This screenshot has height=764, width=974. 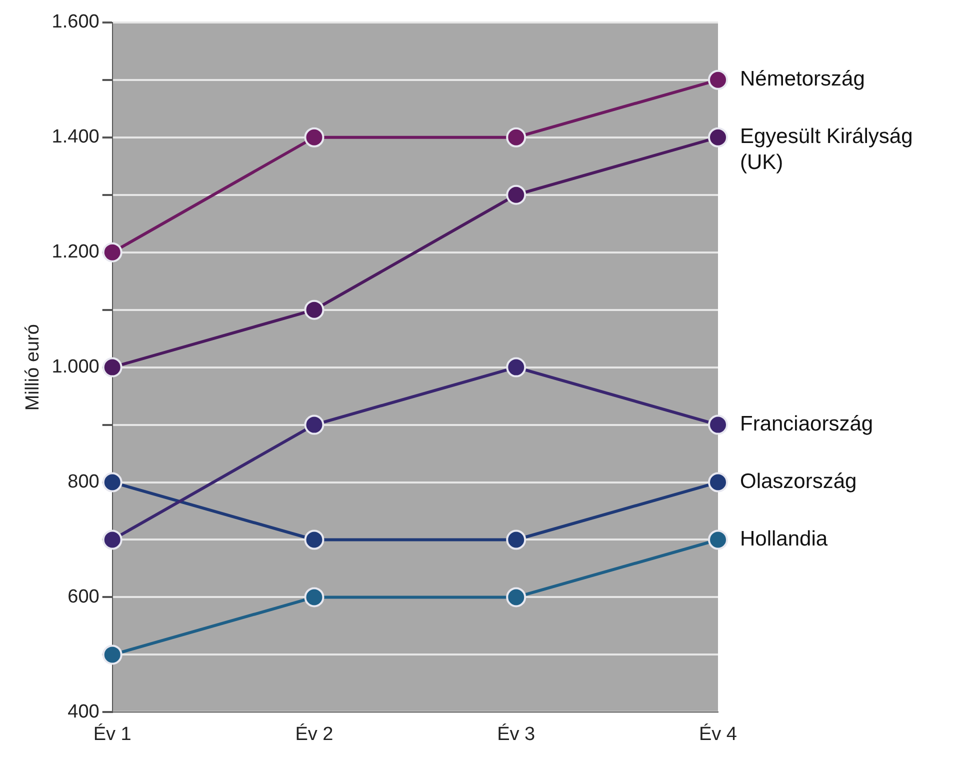 I want to click on x-tick-label: Év 4, so click(x=718, y=733).